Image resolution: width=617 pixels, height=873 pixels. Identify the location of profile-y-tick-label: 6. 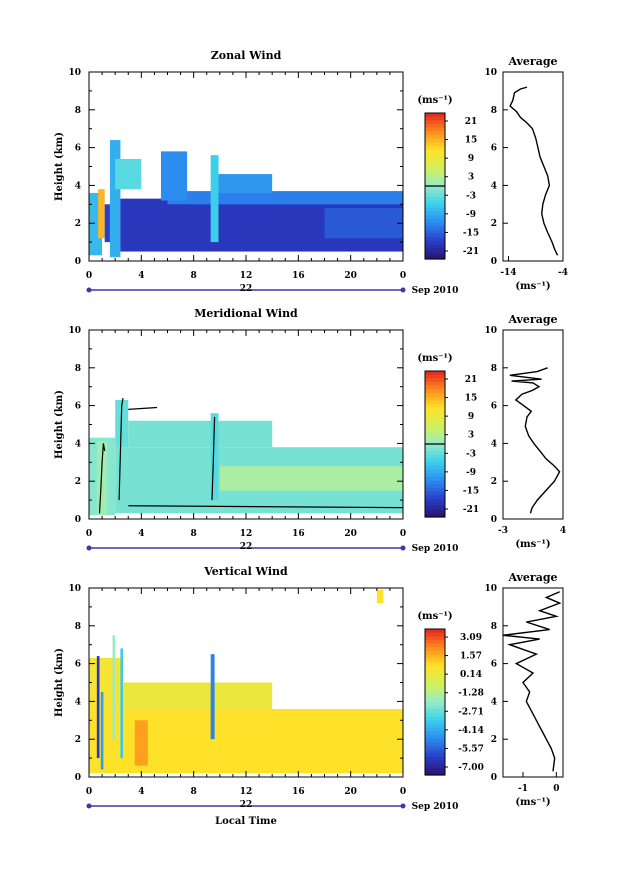
(494, 665).